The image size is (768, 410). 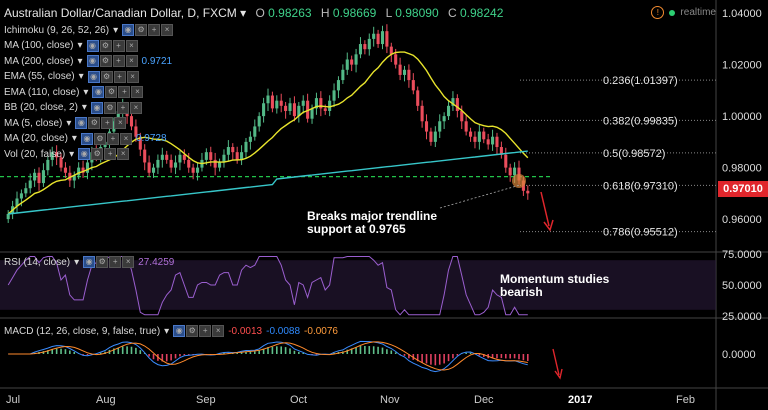 I want to click on time-tick-label: Oct, so click(x=298, y=400).